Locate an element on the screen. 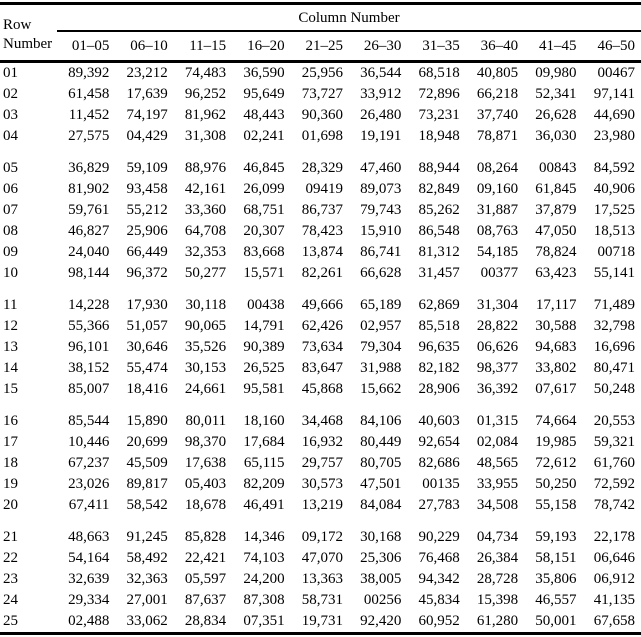 The width and height of the screenshot is (641, 637). table-cell: 72,612 is located at coordinates (556, 463).